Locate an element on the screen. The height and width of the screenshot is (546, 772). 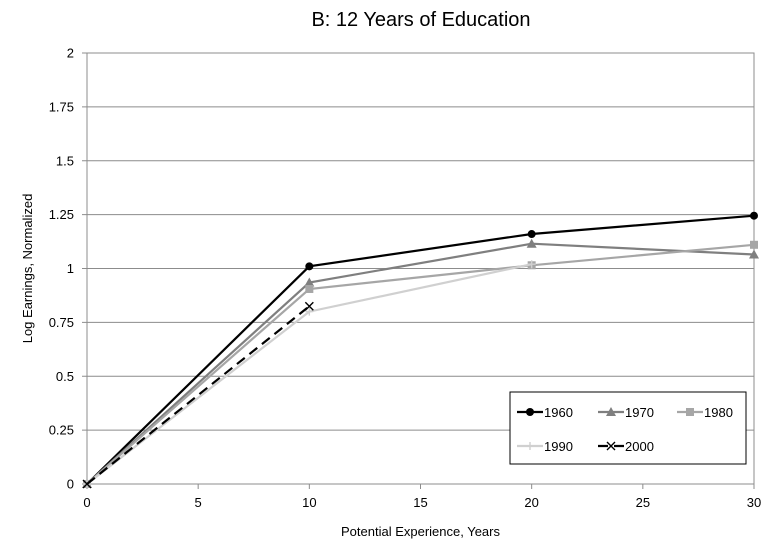
legend: 1960 1970 1980 1990 2000 is located at coordinates (628, 428).